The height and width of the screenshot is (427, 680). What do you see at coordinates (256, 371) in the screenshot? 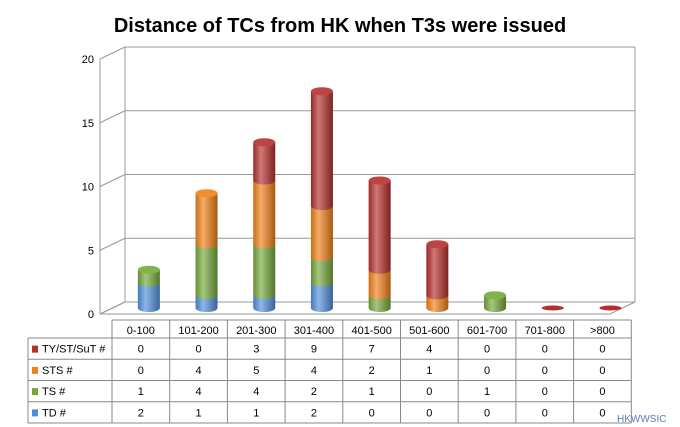
I see `data-label: 5` at bounding box center [256, 371].